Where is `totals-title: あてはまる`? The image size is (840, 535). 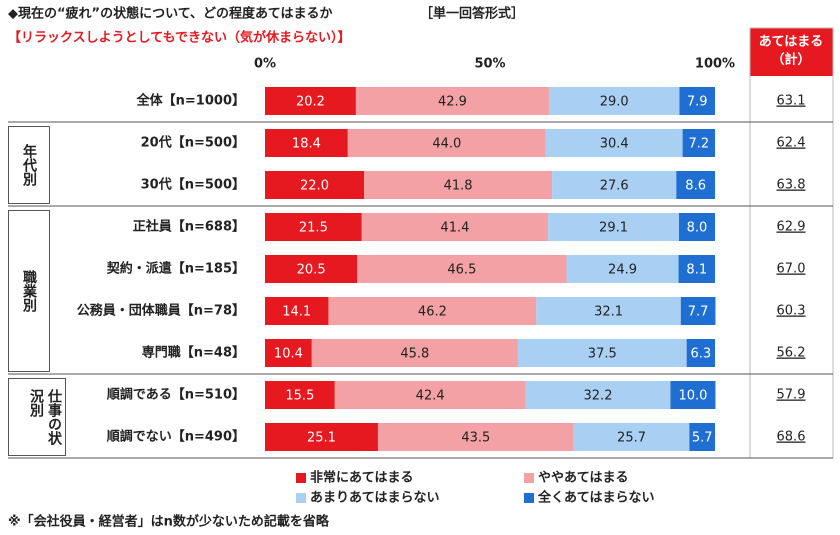
totals-title: あてはまる is located at coordinates (791, 42).